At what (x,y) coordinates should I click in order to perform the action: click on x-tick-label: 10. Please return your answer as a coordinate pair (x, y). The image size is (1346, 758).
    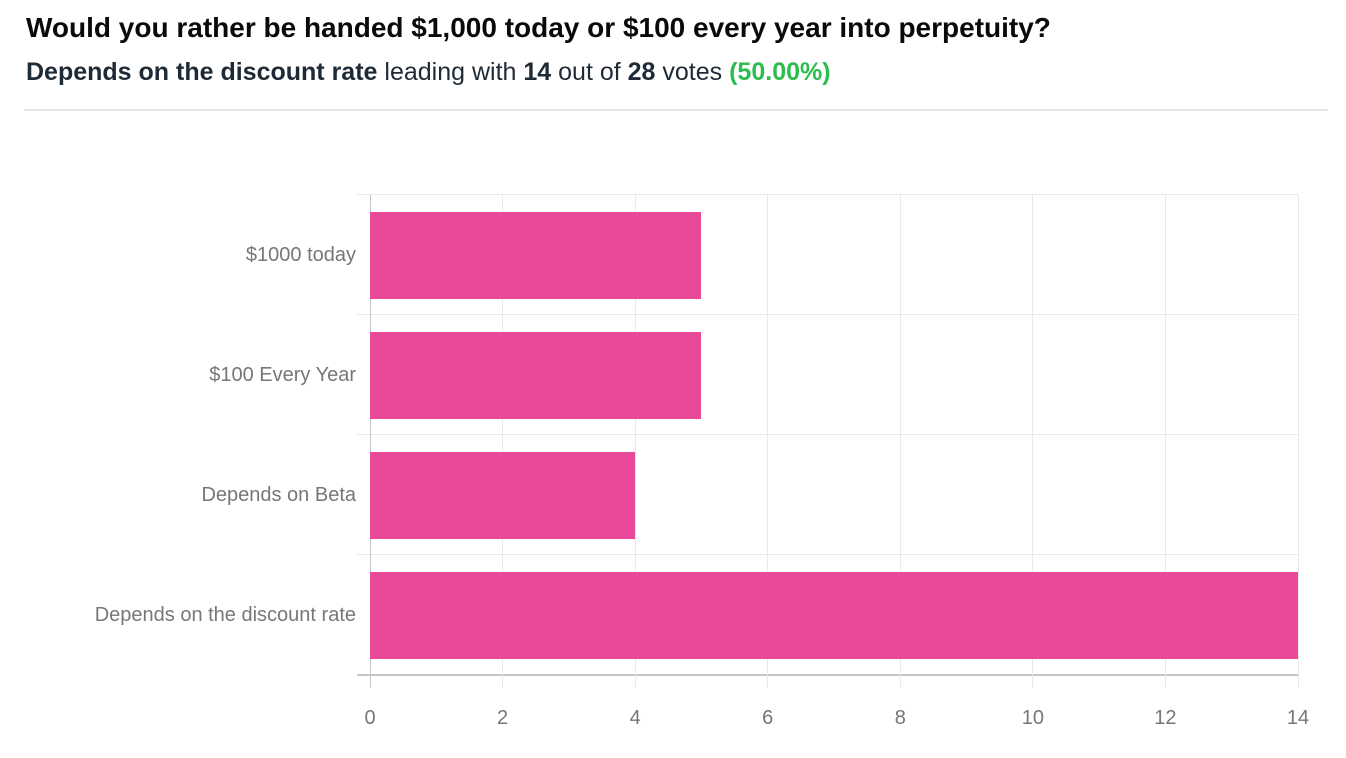
    Looking at the image, I should click on (1032, 718).